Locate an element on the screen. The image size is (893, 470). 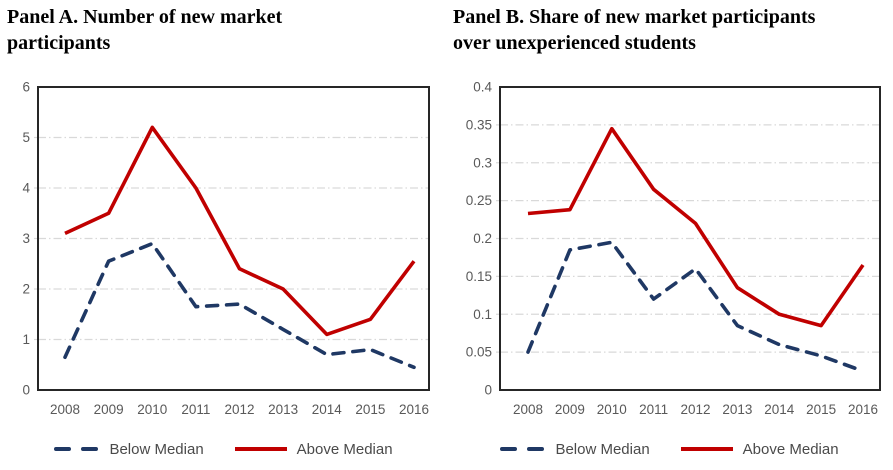
y-axis-label: 0.15 is located at coordinates (479, 276).